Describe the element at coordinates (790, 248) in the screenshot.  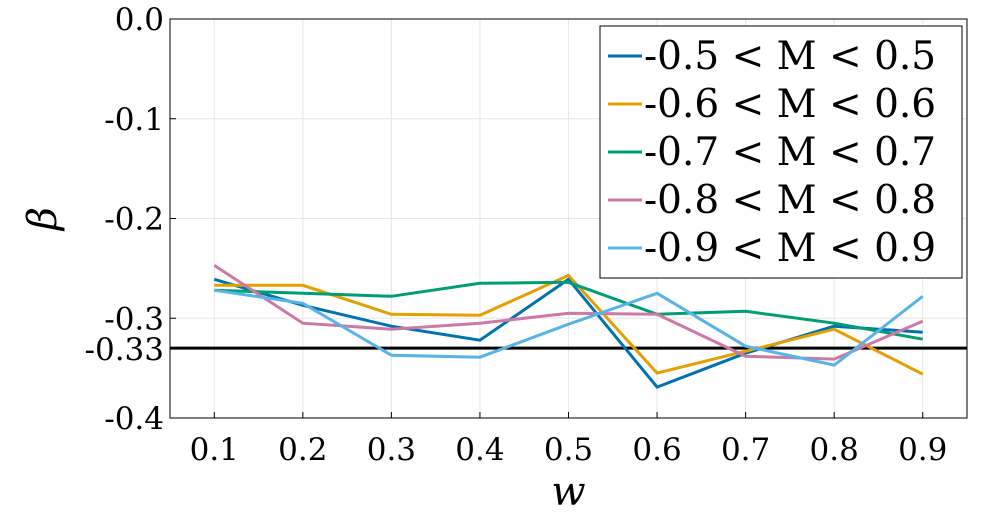
I see `legend-label: -0.9 < M < 0.9` at that location.